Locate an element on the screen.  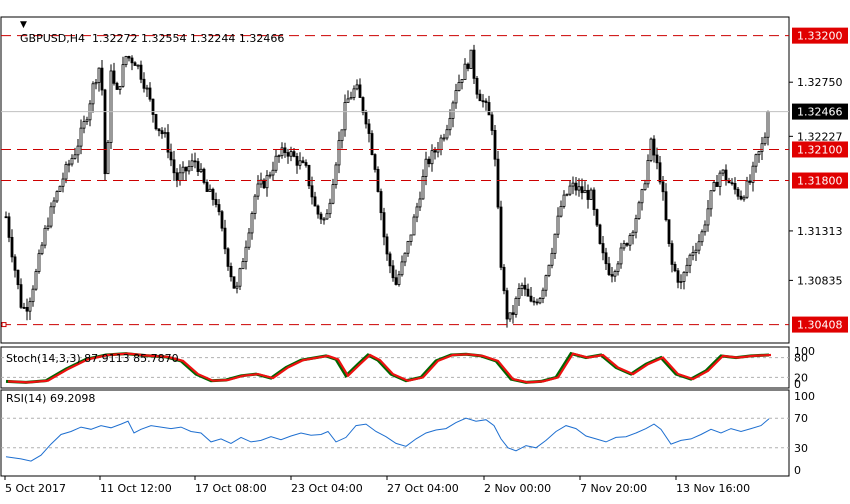
x-tick-label: 11 Oct 12:00 is located at coordinates (136, 488).